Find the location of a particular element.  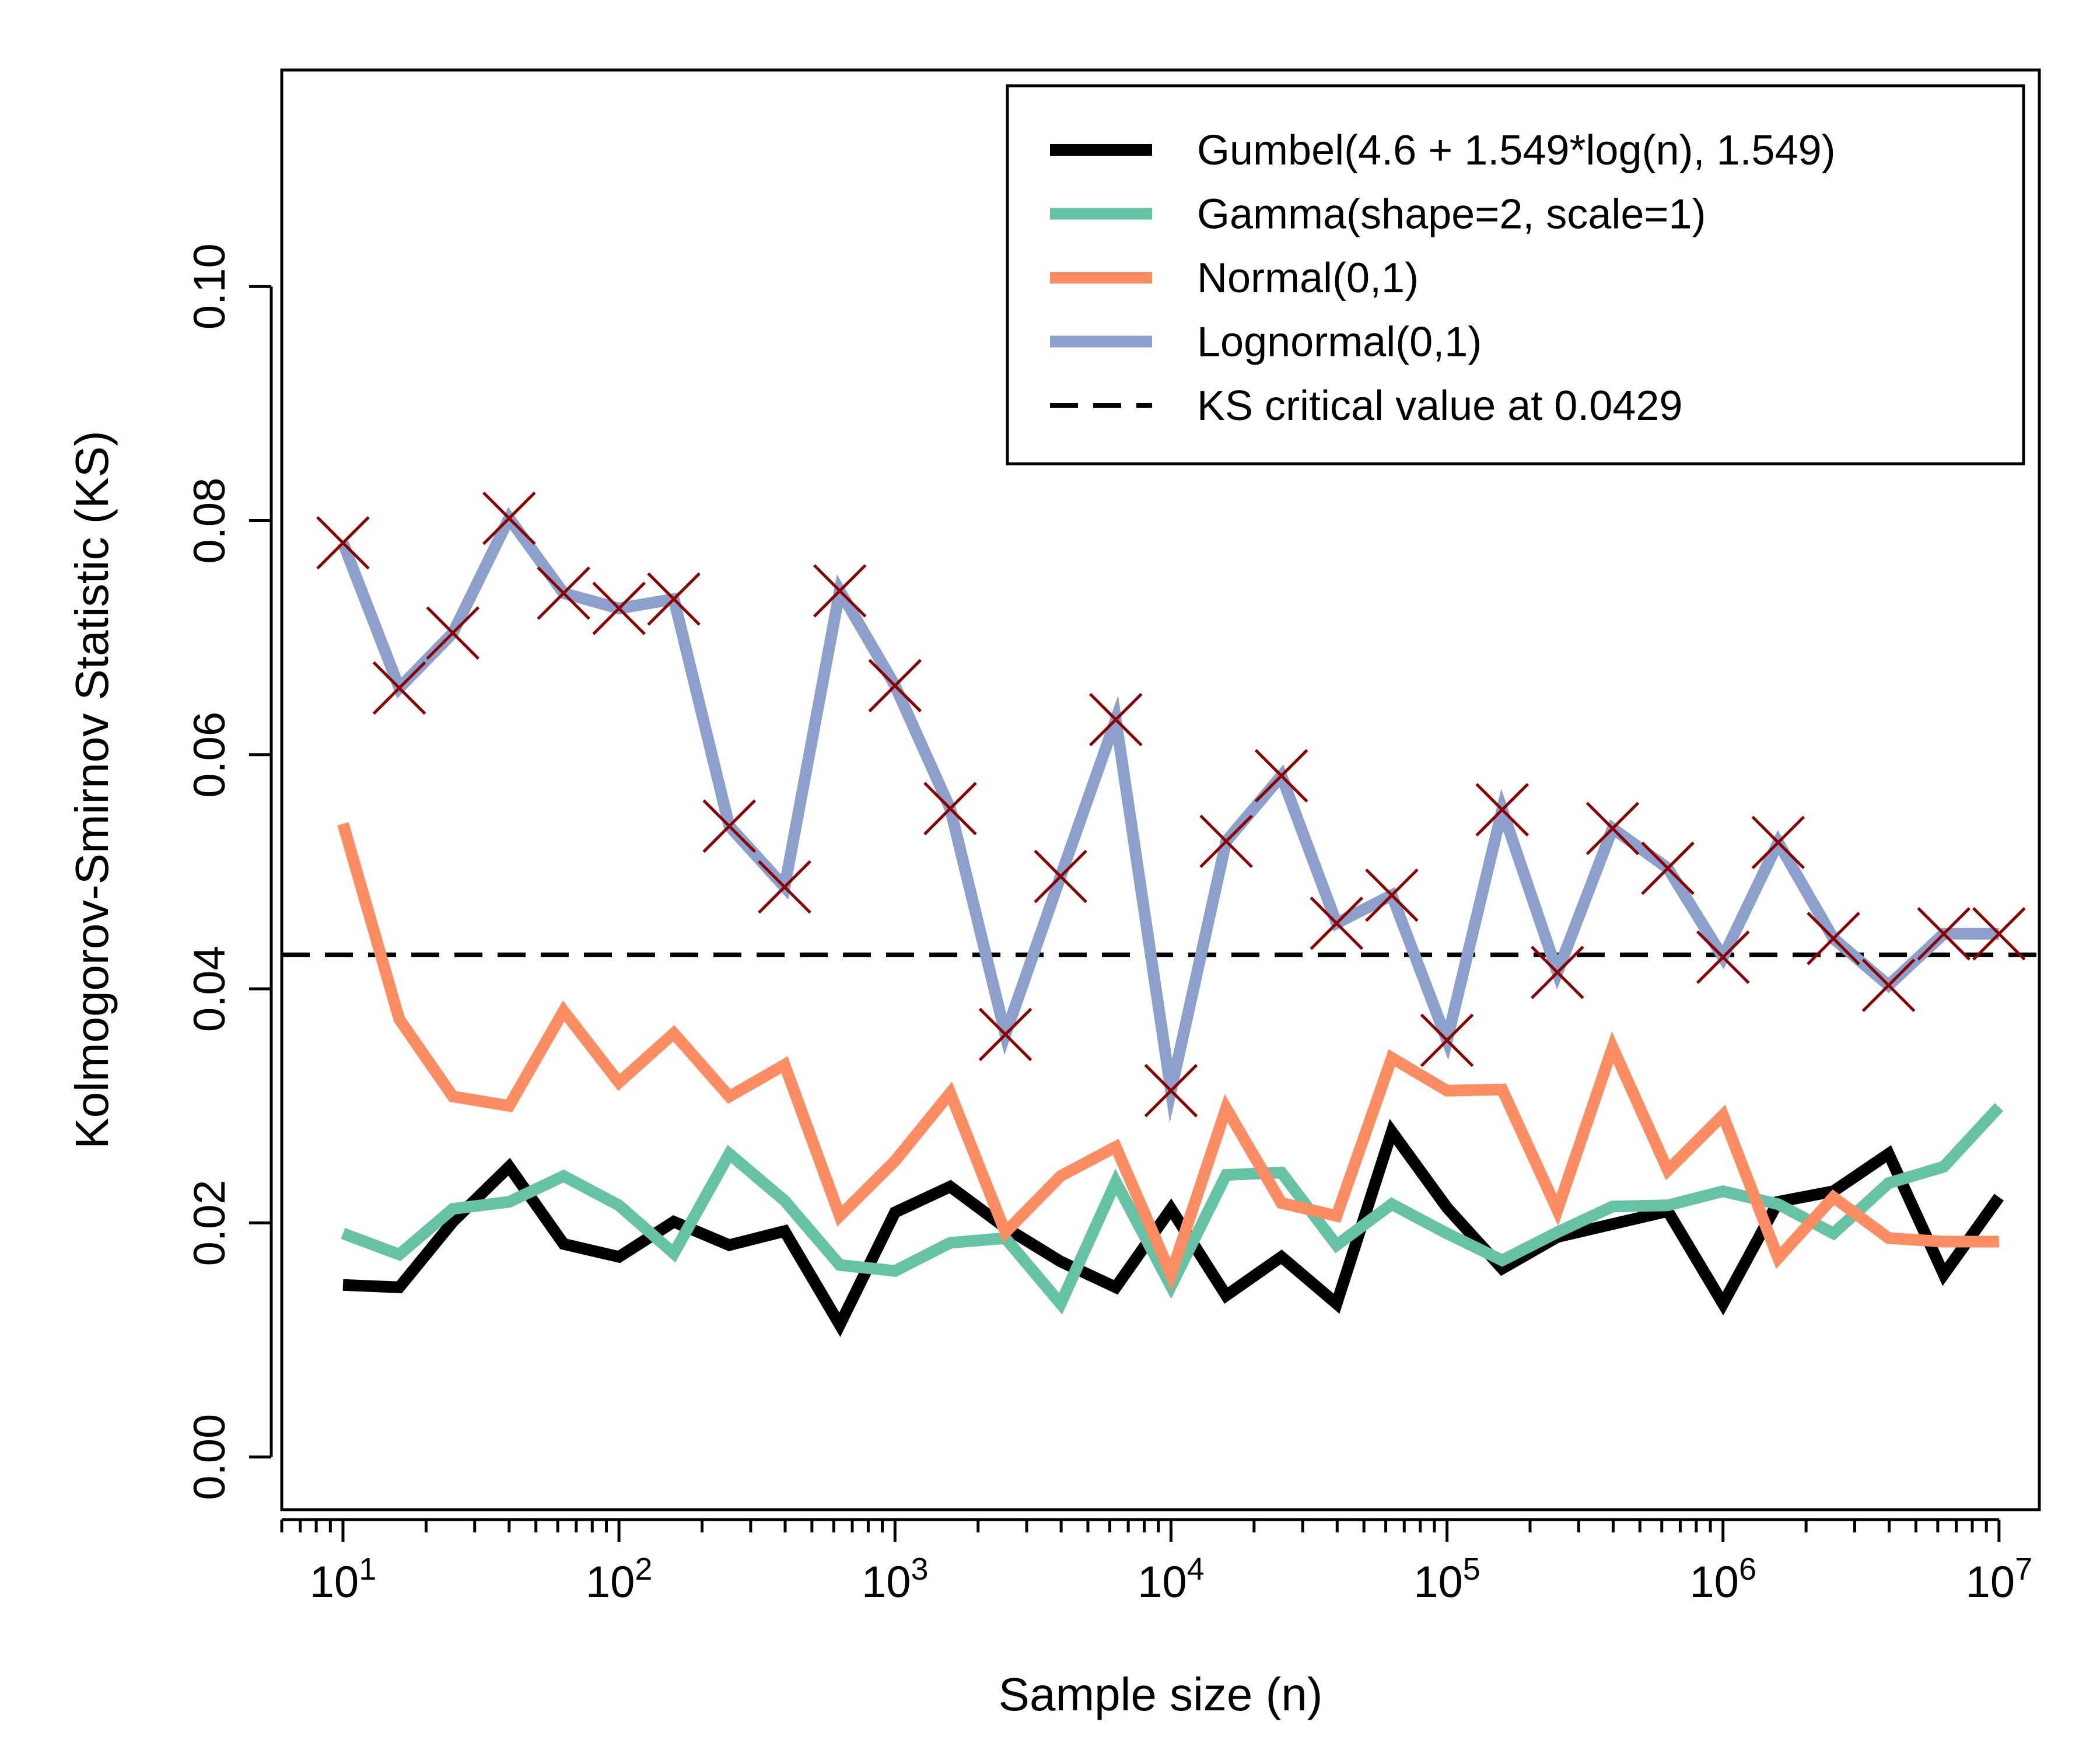

legend-entry-normal-0-1: Normal(0,1) is located at coordinates (1234, 278).